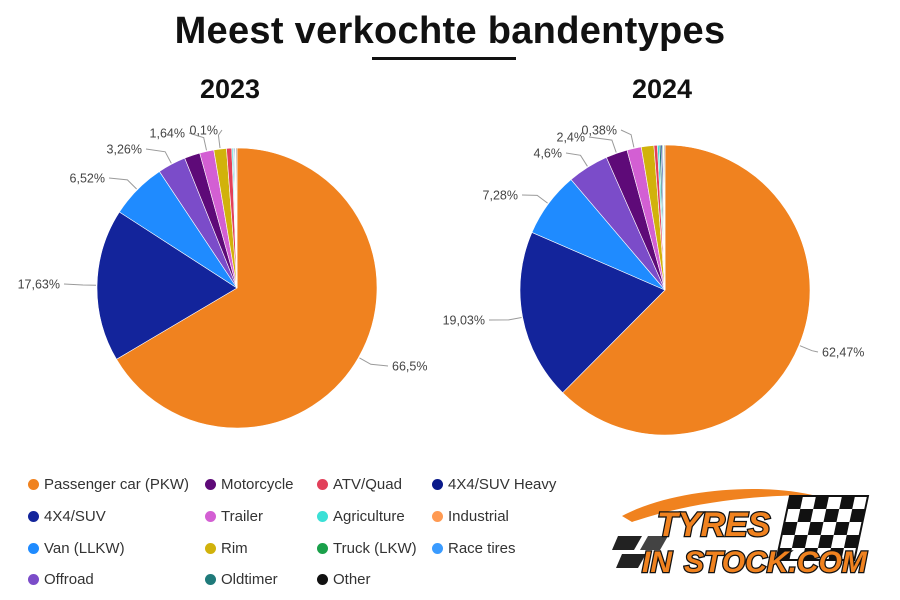  I want to click on page-title: Meest verkochte bandentypes, so click(450, 31).